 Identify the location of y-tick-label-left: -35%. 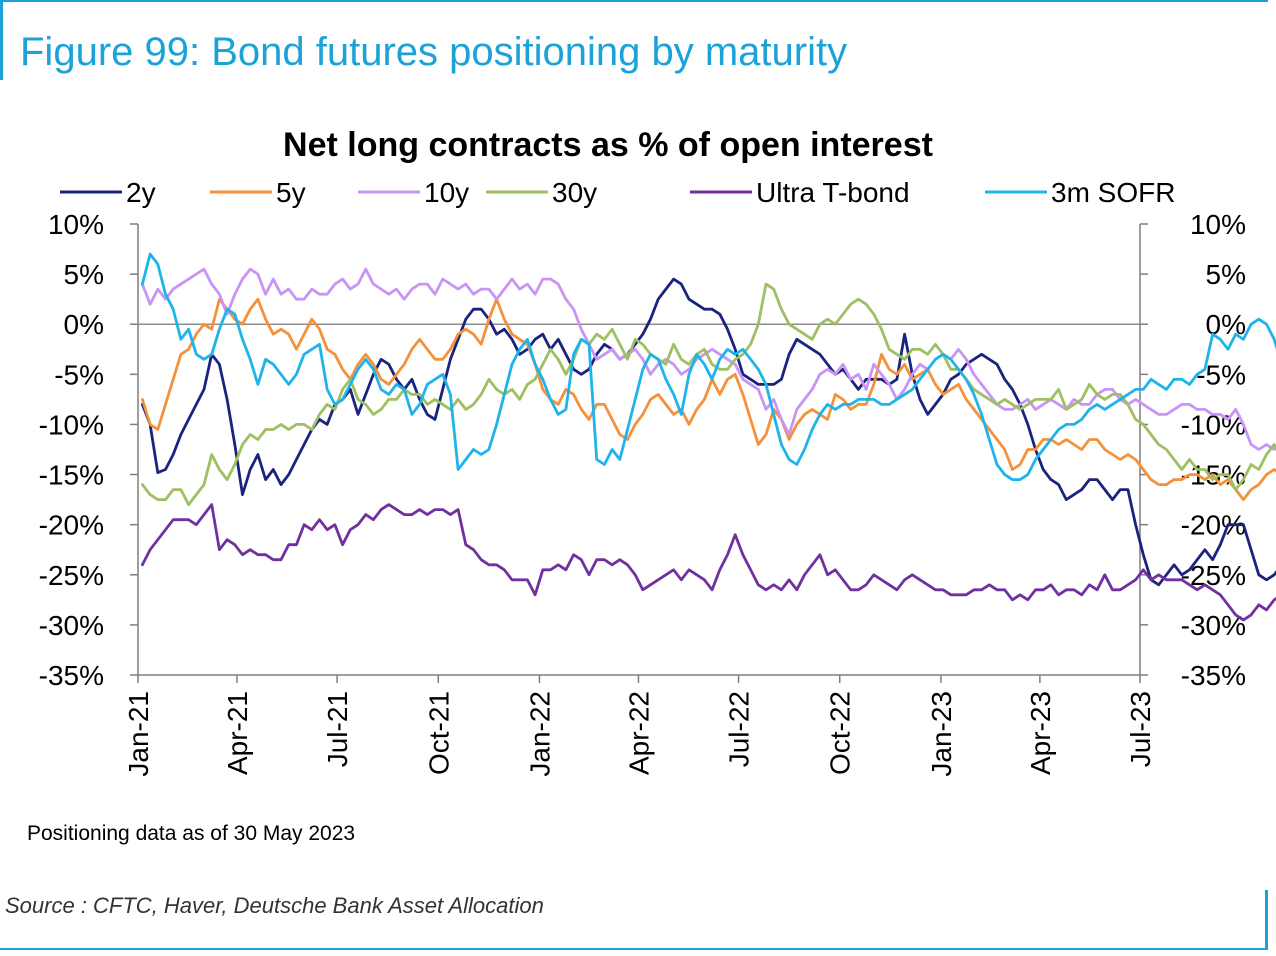
(71, 675).